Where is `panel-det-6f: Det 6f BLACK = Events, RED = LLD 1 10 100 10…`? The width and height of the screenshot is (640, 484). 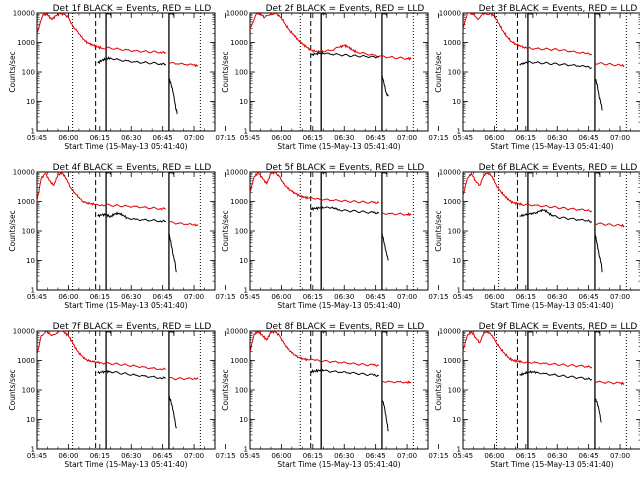 panel-det-6f: Det 6f BLACK = Events, RED = LLD 1 10 100 10… is located at coordinates (537, 236).